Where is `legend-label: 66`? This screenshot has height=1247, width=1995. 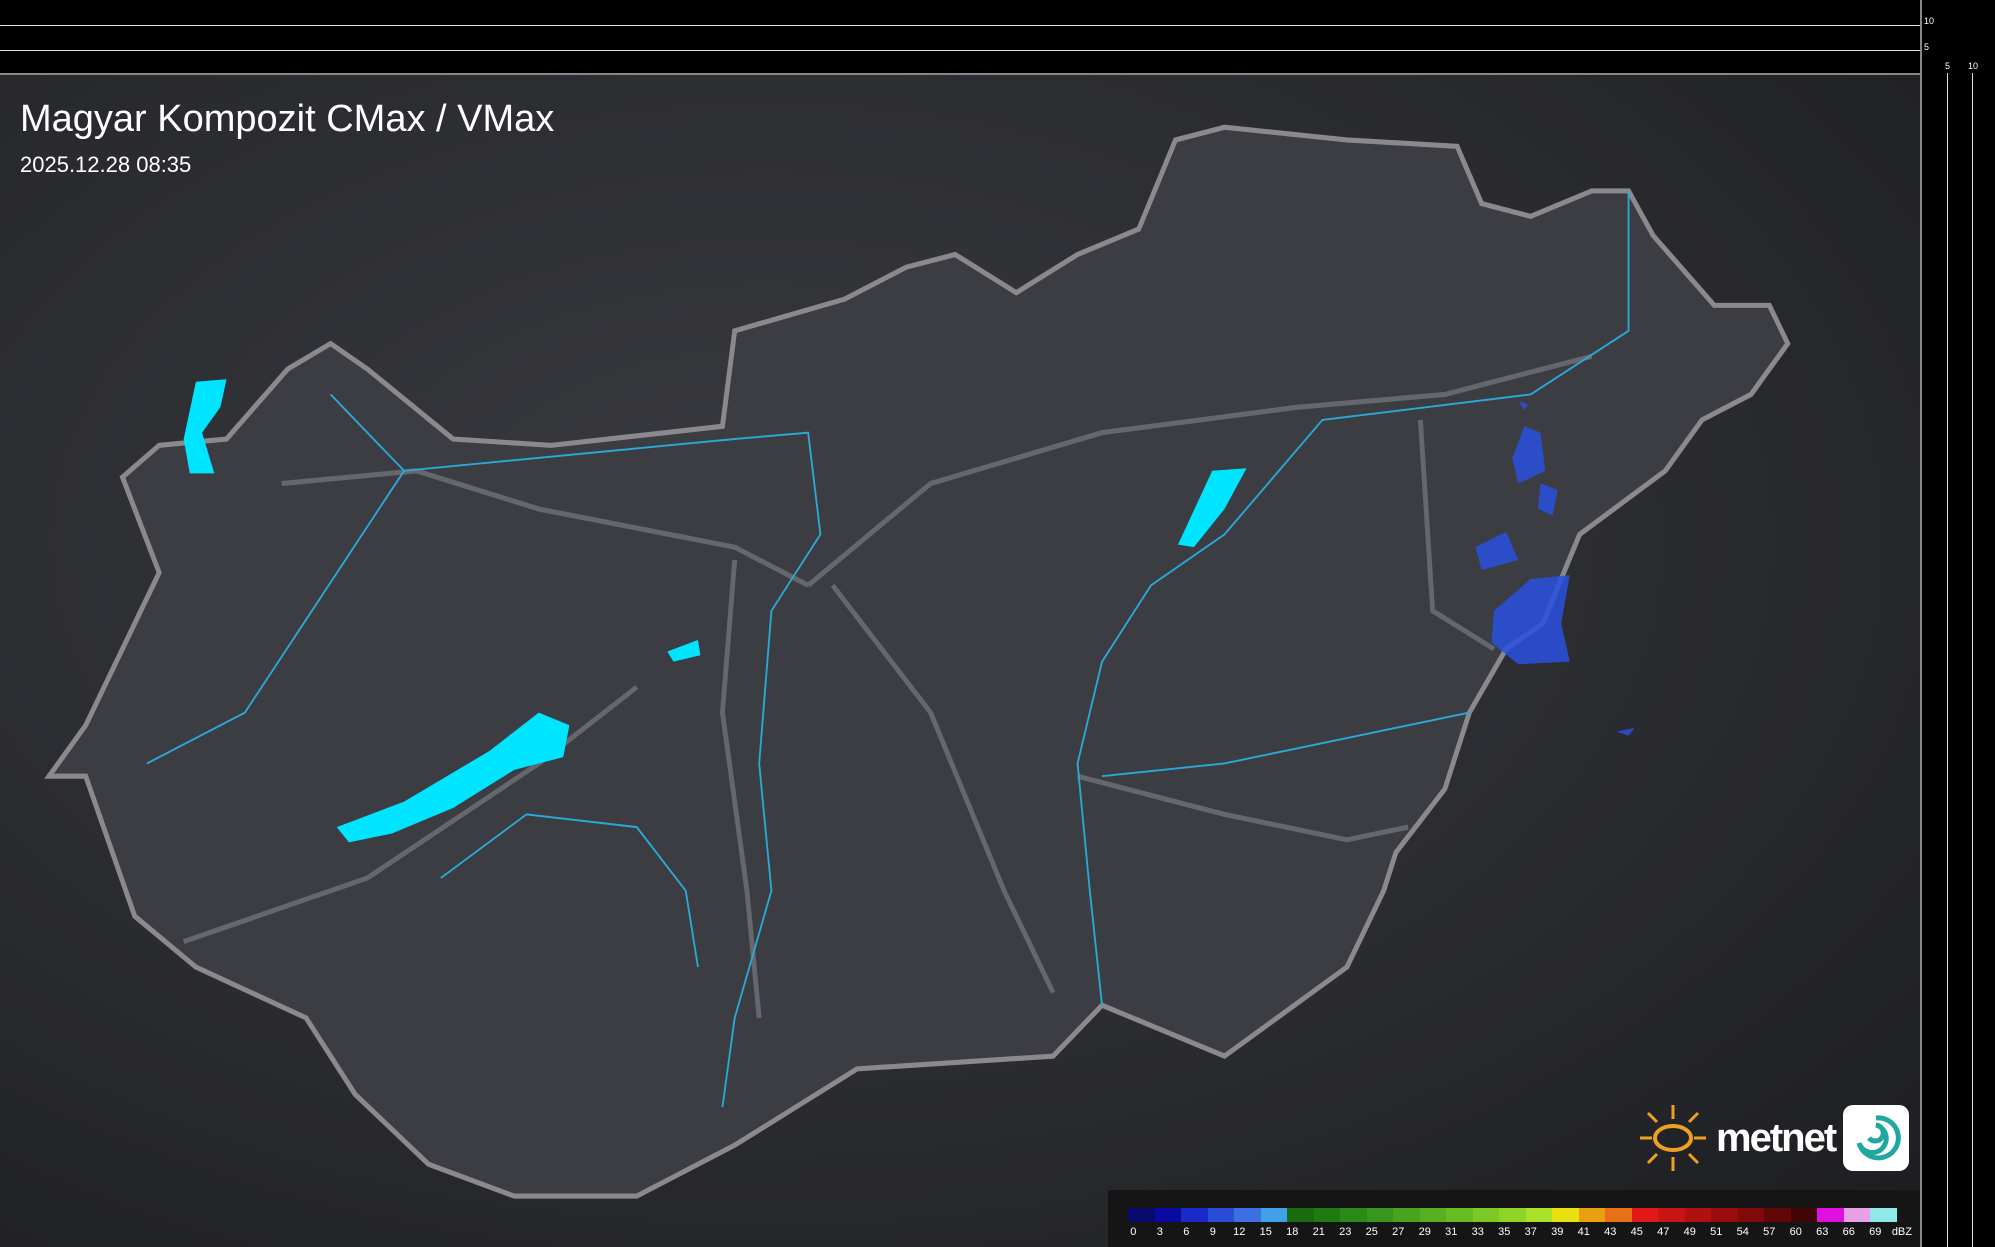 legend-label: 66 is located at coordinates (1848, 1232).